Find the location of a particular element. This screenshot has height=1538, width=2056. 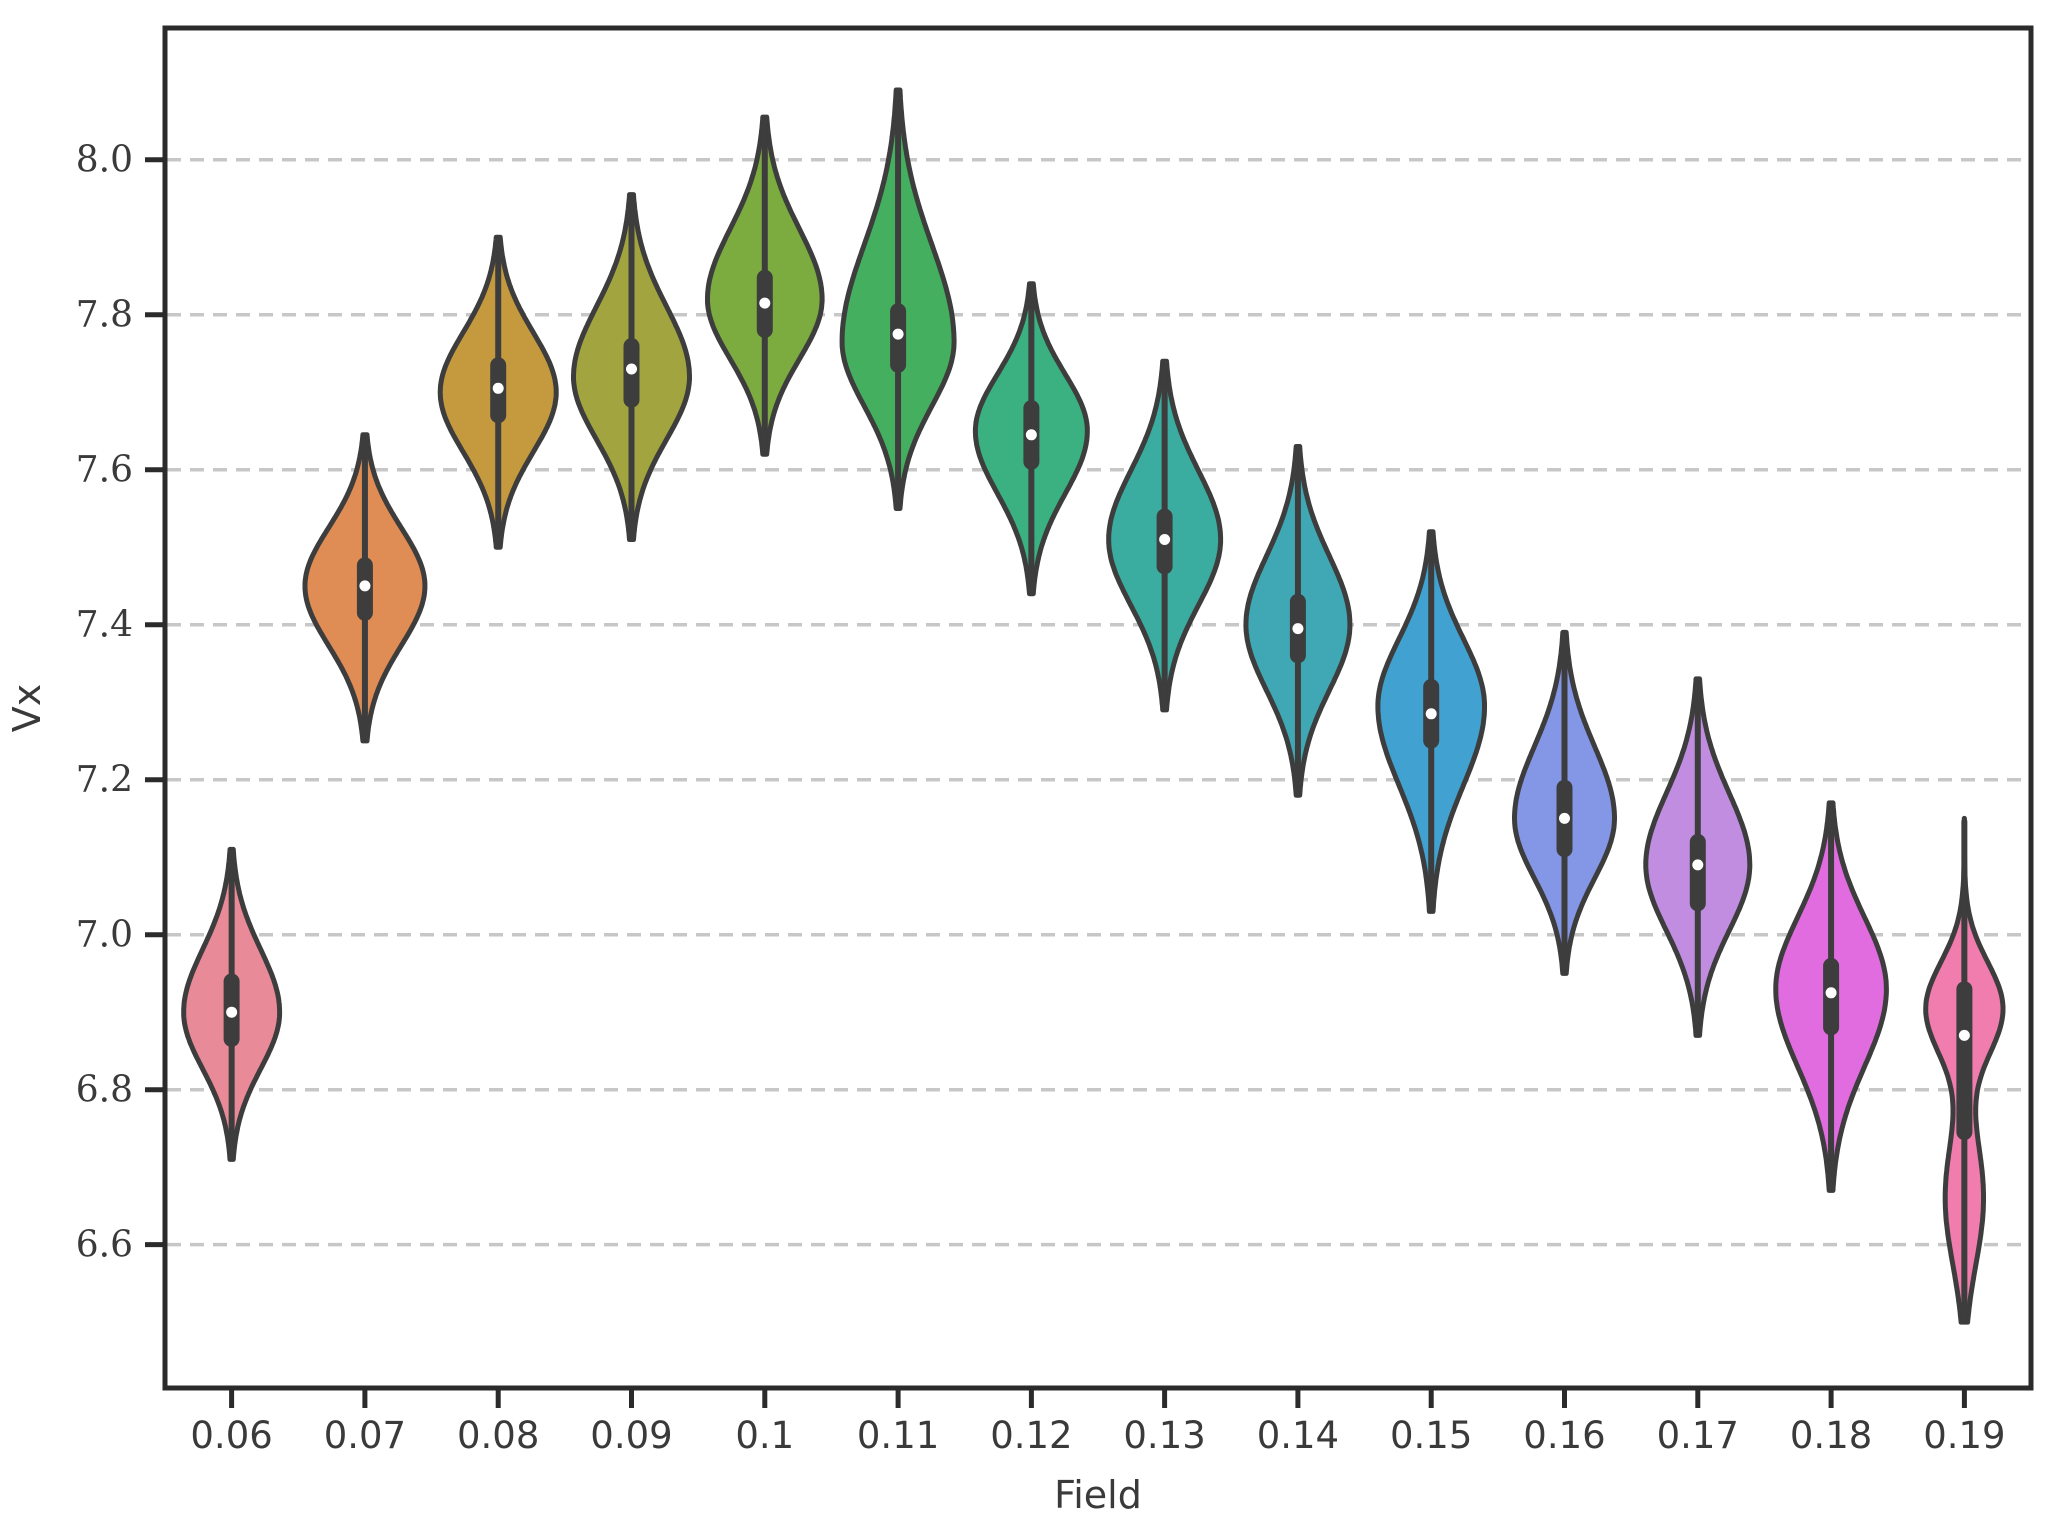

x-tick-label: 0.11 is located at coordinates (898, 1435).